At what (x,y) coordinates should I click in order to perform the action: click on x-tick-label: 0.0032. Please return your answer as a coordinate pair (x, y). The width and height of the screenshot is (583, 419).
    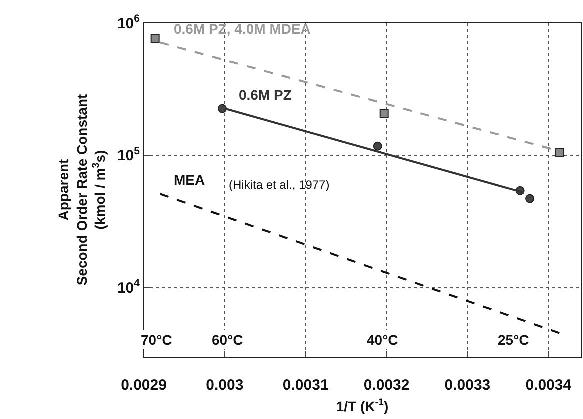
    Looking at the image, I should click on (387, 385).